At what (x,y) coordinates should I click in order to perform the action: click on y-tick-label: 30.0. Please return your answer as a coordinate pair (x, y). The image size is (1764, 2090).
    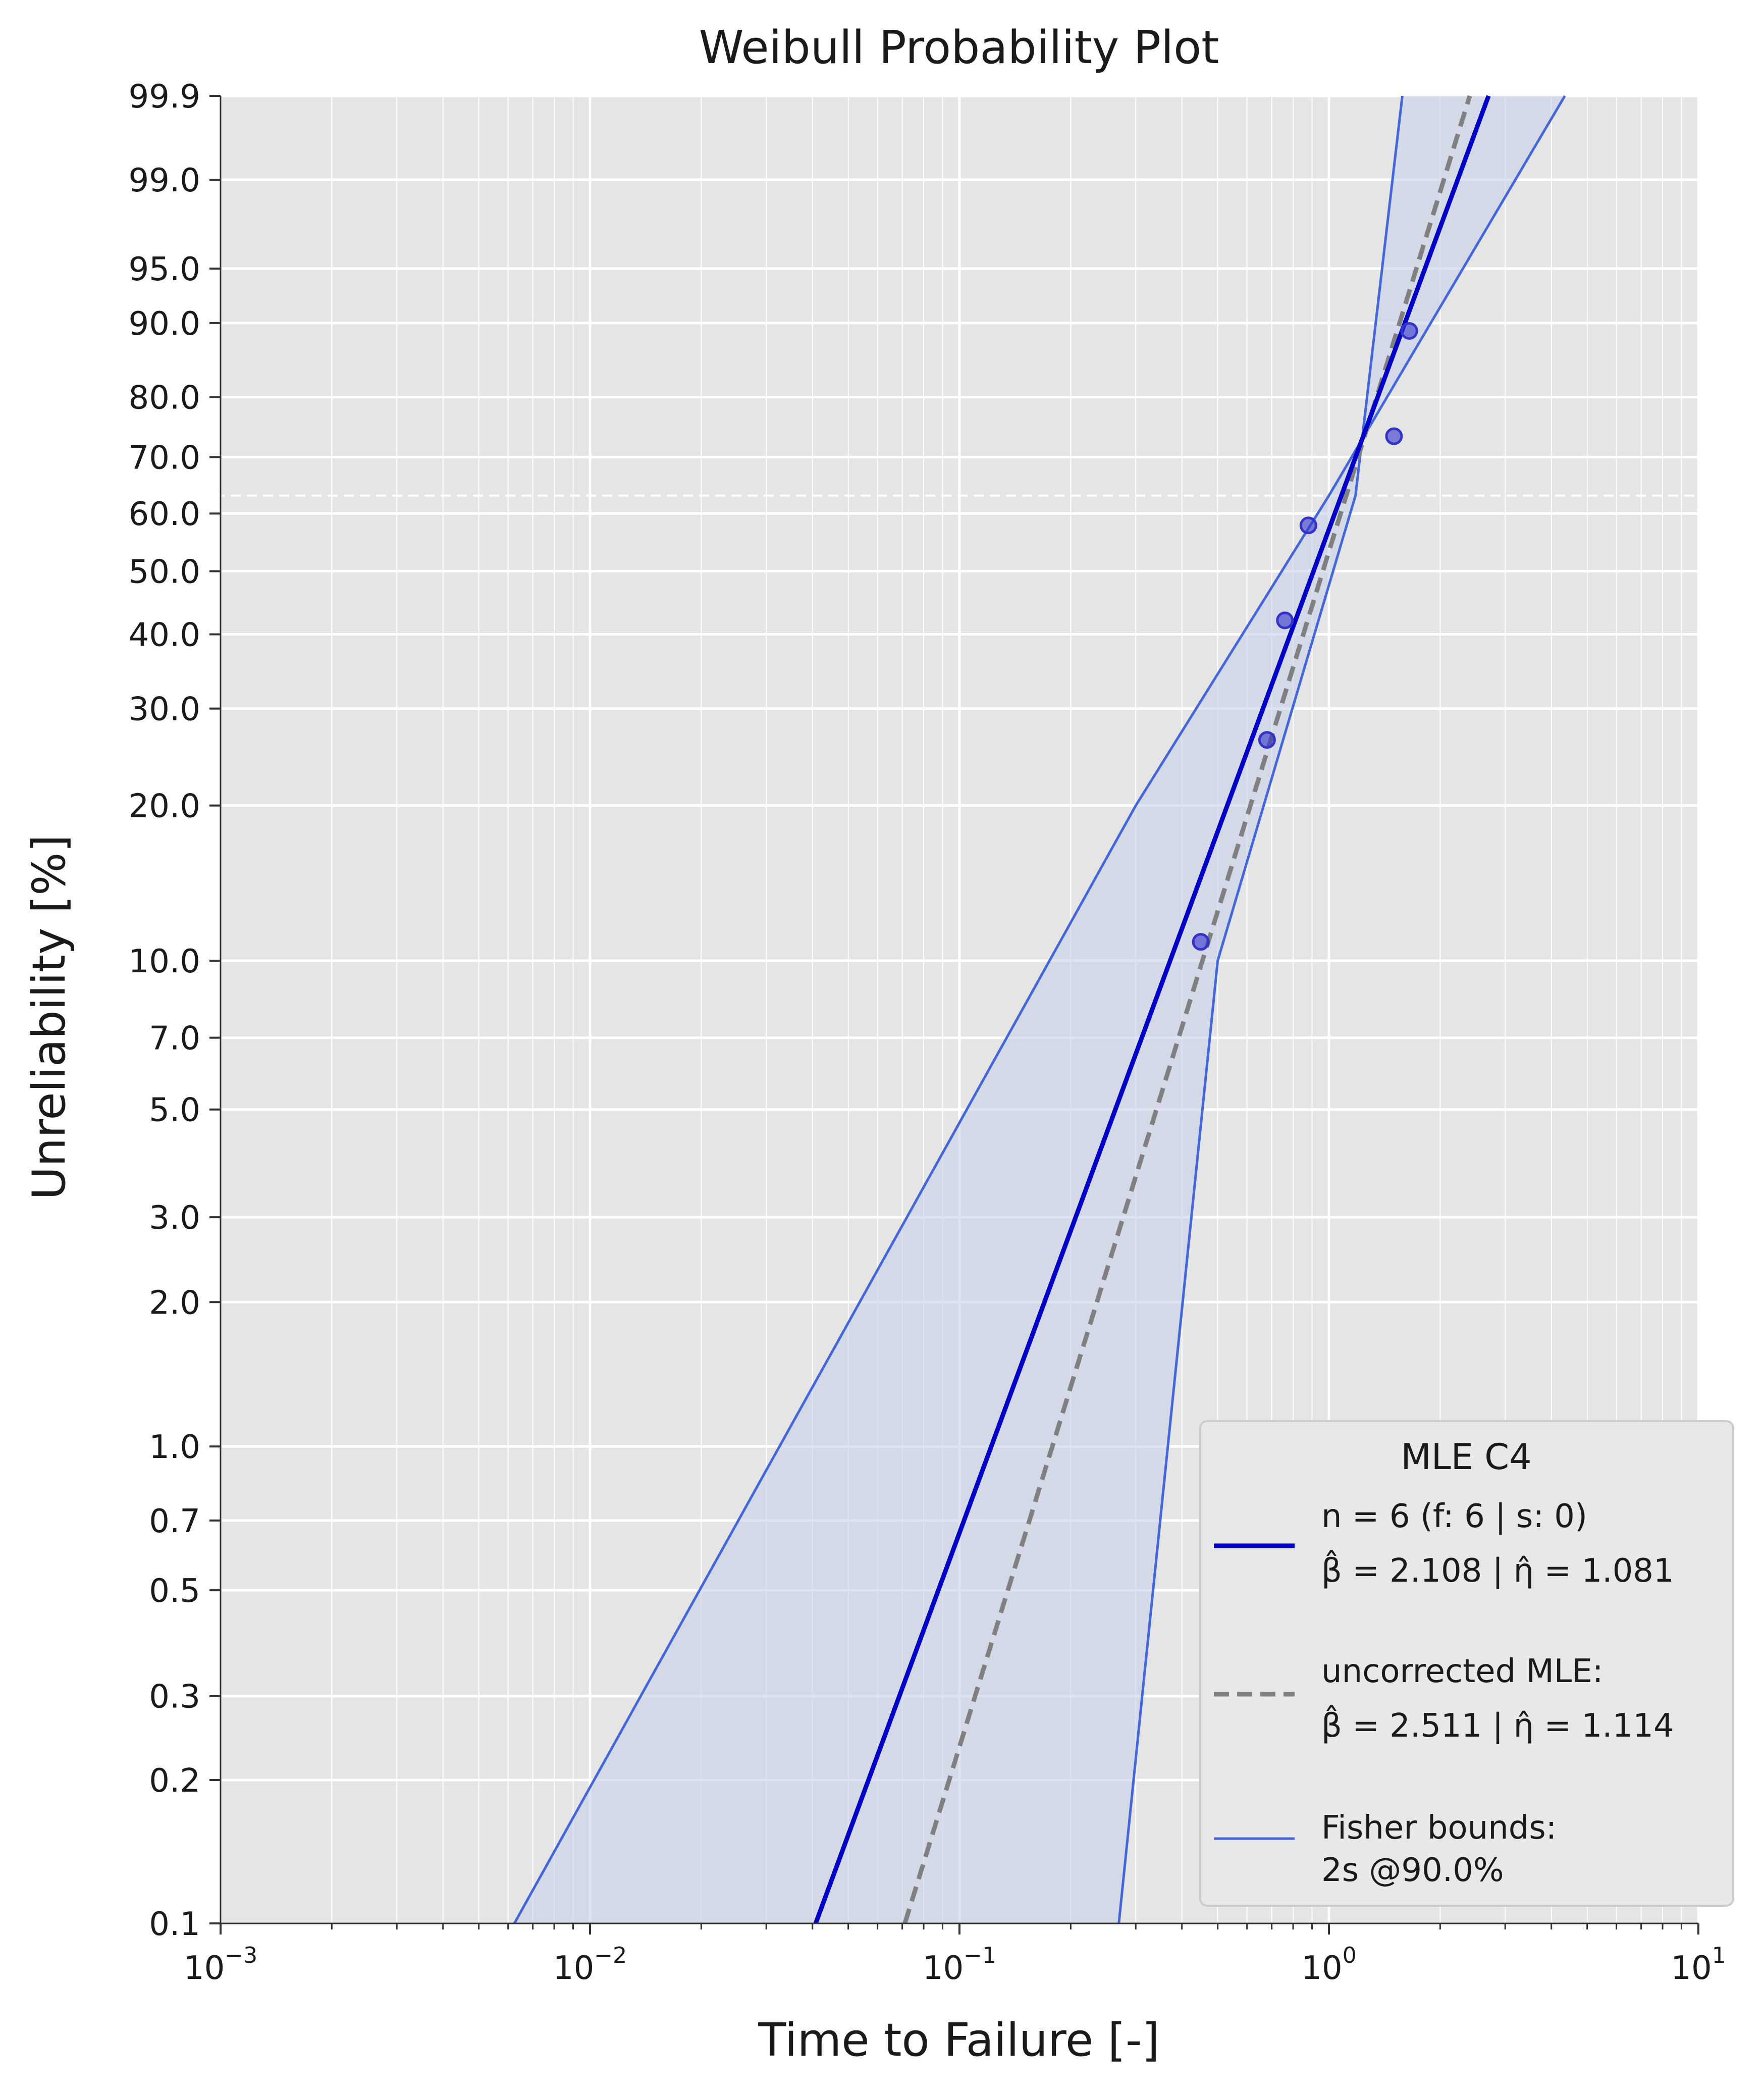
    Looking at the image, I should click on (165, 709).